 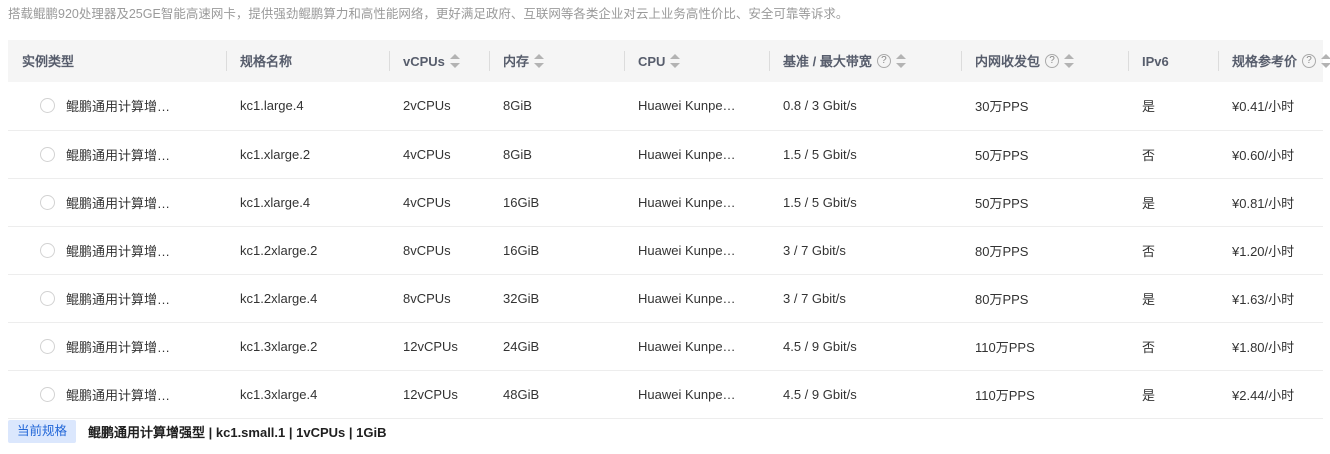 I want to click on cell-pps: 110万PPS, so click(x=1044, y=346).